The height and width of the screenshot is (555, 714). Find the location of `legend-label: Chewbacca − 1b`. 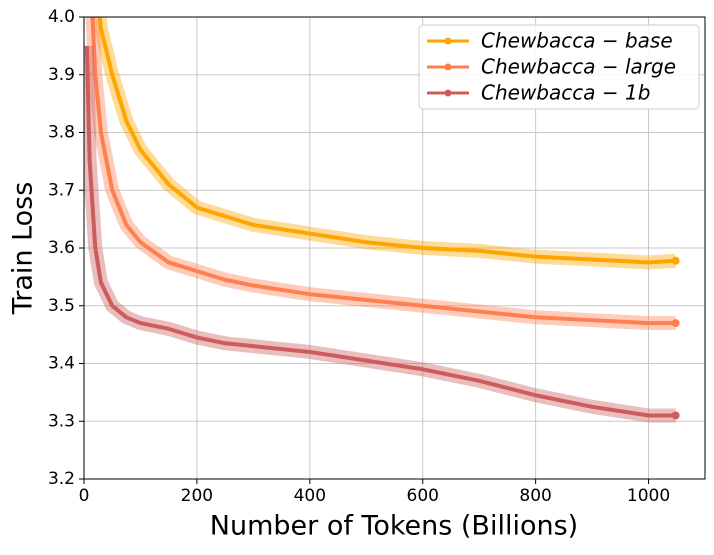

legend-label: Chewbacca − 1b is located at coordinates (565, 93).